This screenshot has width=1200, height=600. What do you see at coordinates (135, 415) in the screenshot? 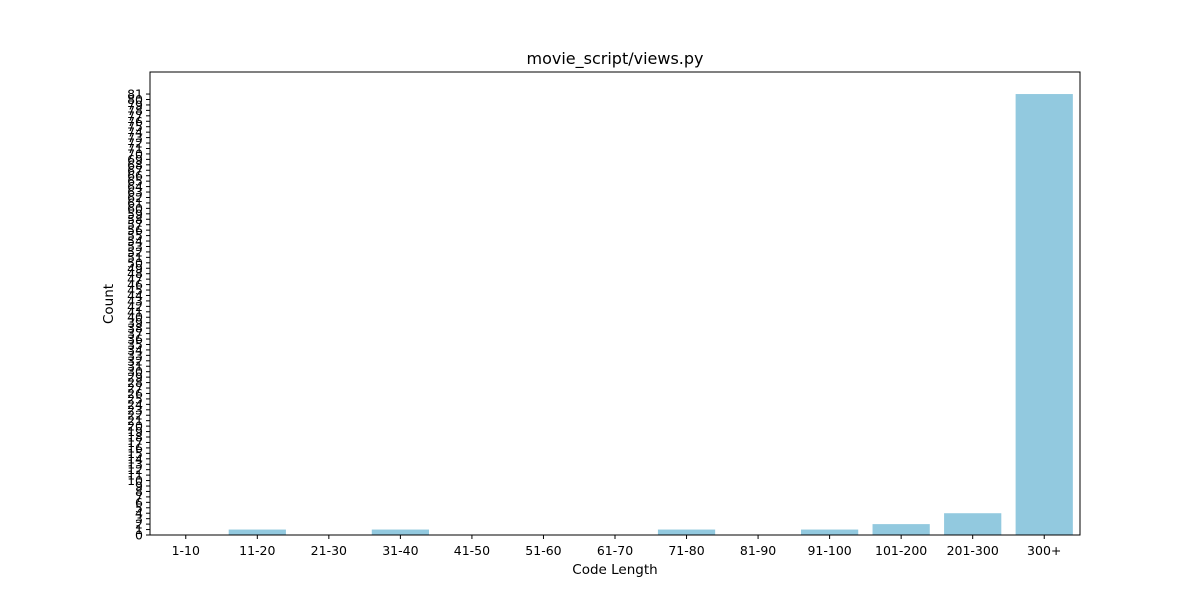
I see `y-tick-label: 22` at bounding box center [135, 415].